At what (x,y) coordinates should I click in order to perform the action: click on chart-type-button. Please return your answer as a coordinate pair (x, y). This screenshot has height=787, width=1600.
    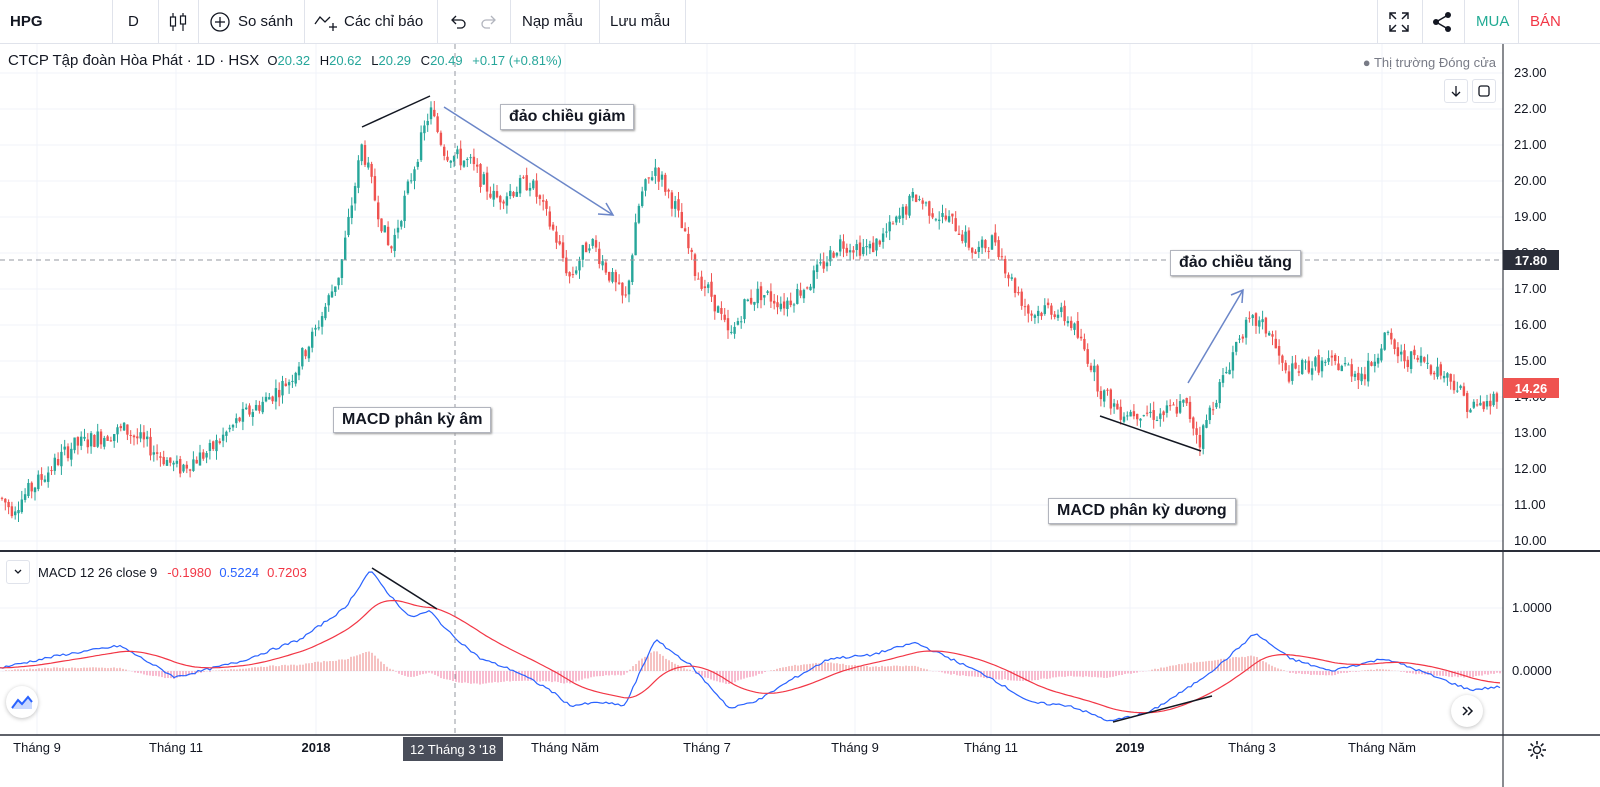
    Looking at the image, I should click on (178, 21).